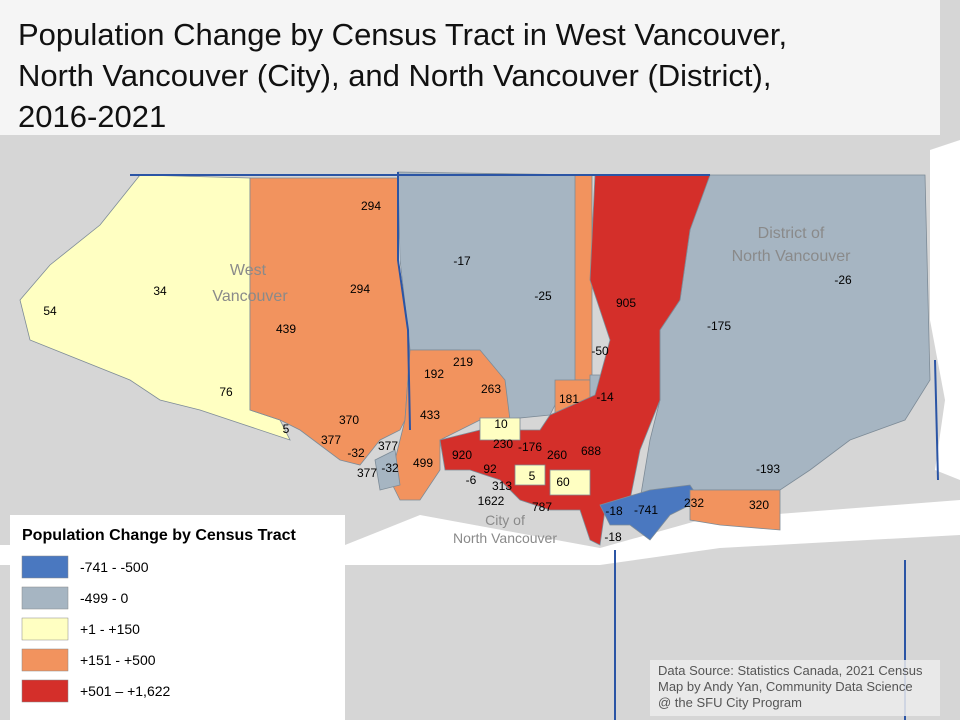 The width and height of the screenshot is (960, 720). Describe the element at coordinates (543, 296) in the screenshot. I see `tract-label: -25` at that location.